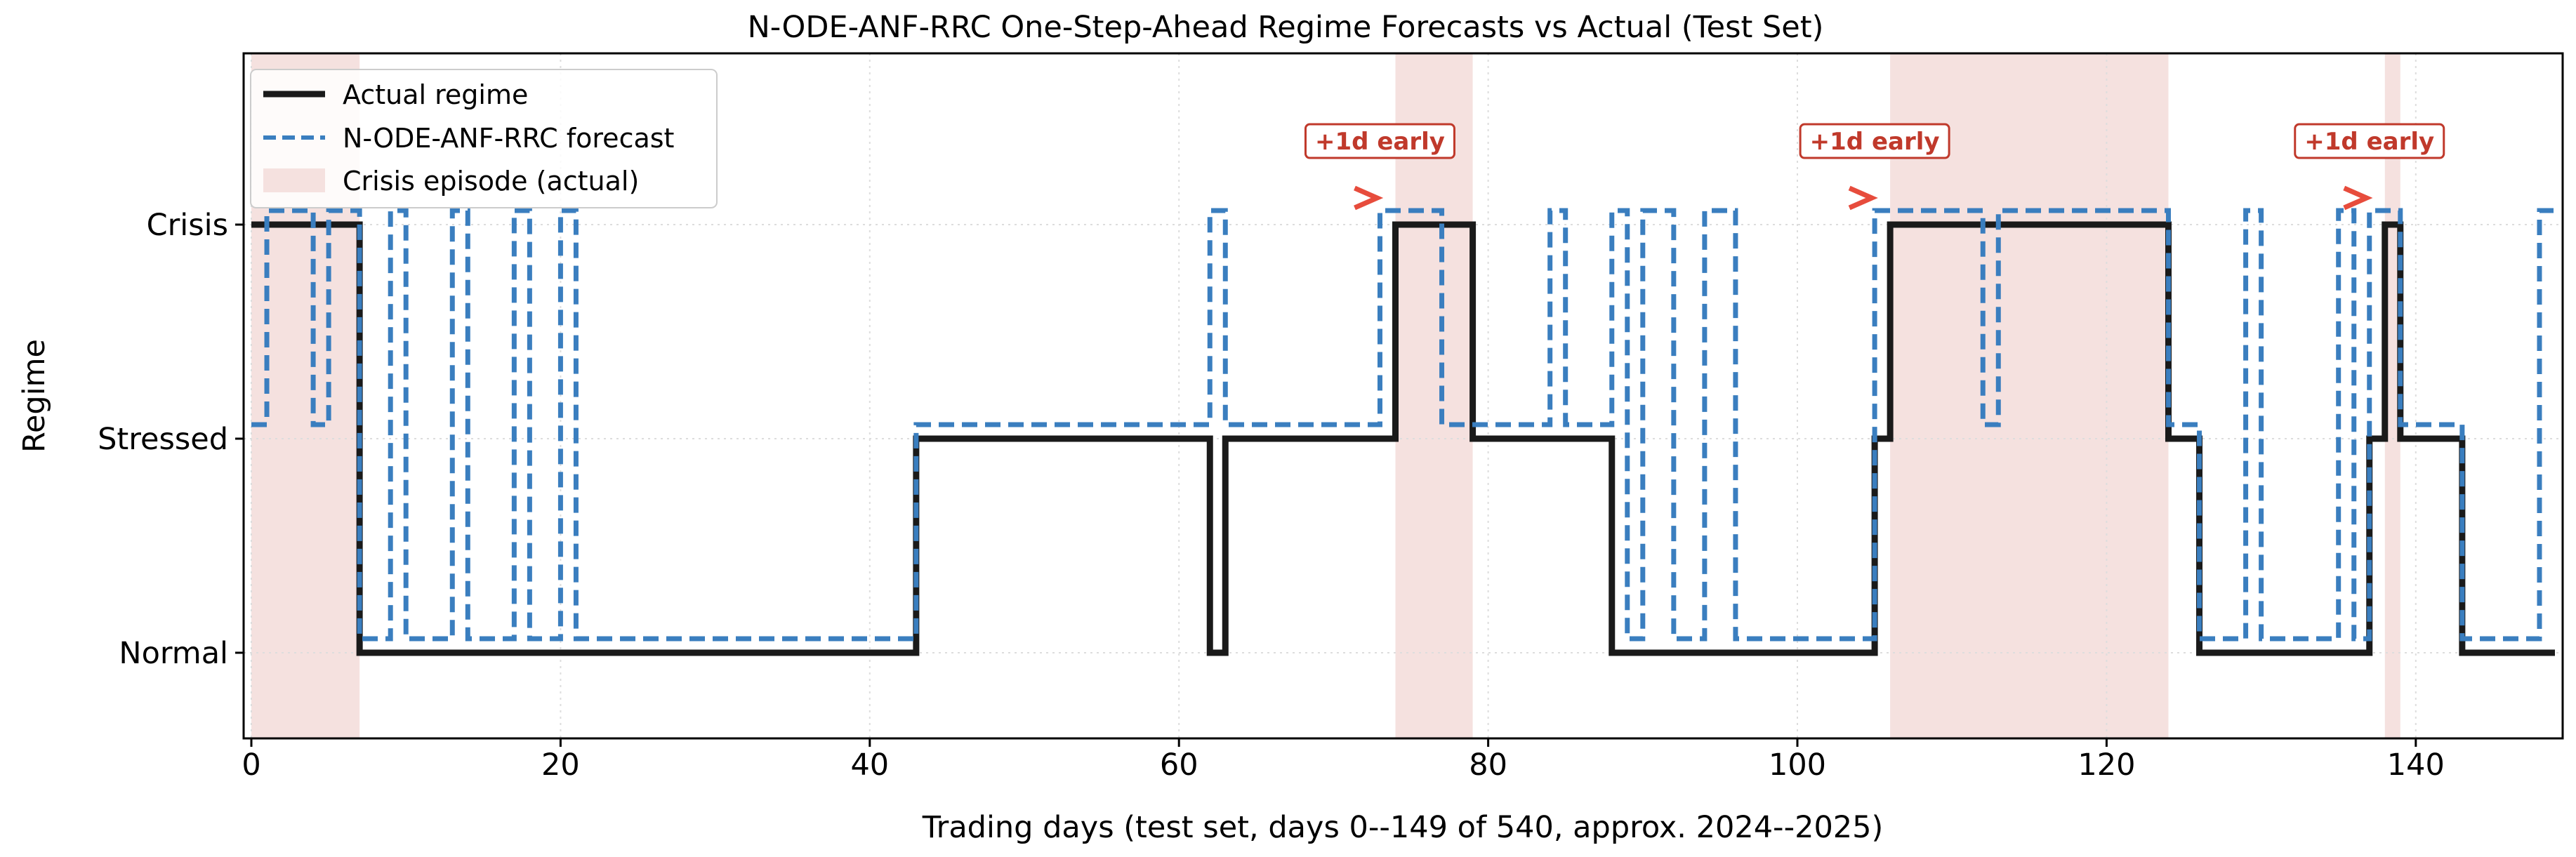  I want to click on x-tick-label-140: 140, so click(2416, 765).